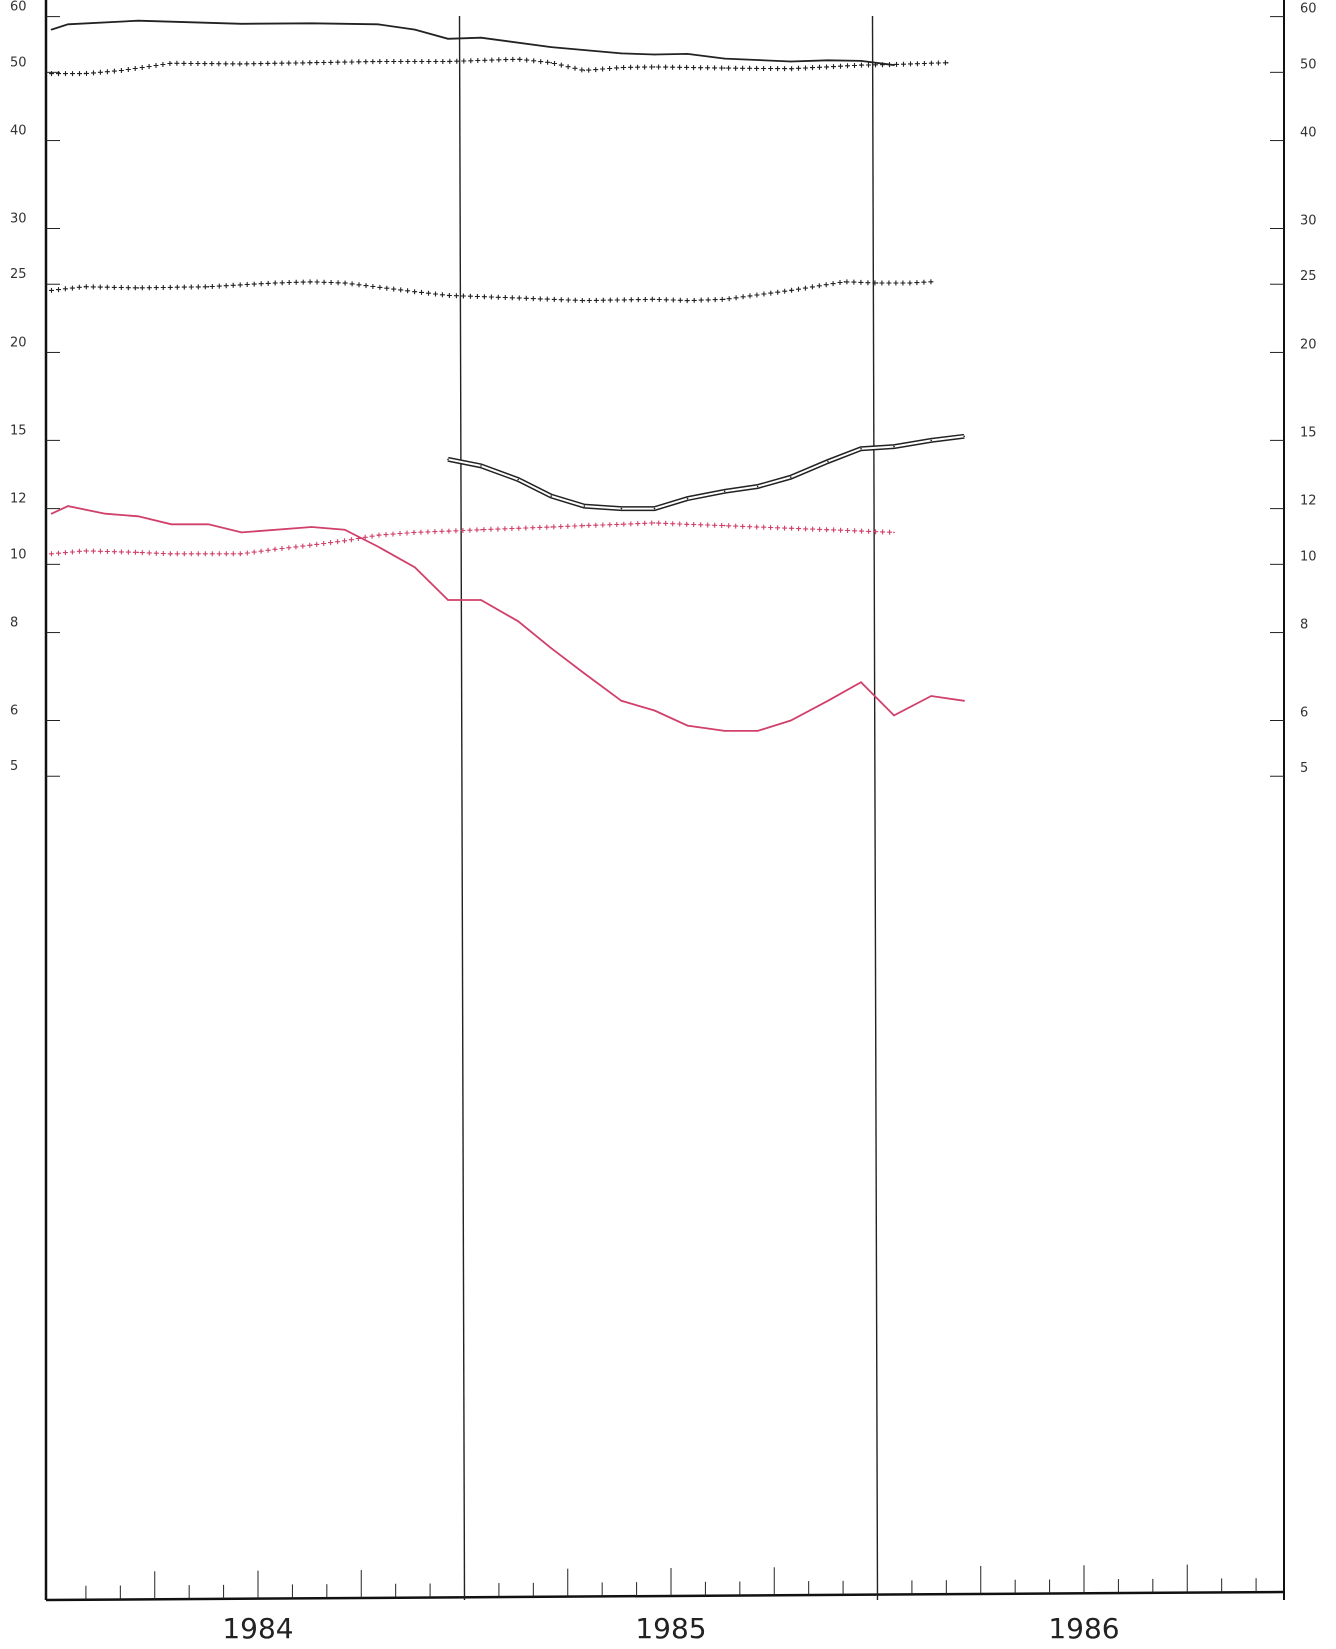  What do you see at coordinates (14, 766) in the screenshot?
I see `left-y-tick-label: 5` at bounding box center [14, 766].